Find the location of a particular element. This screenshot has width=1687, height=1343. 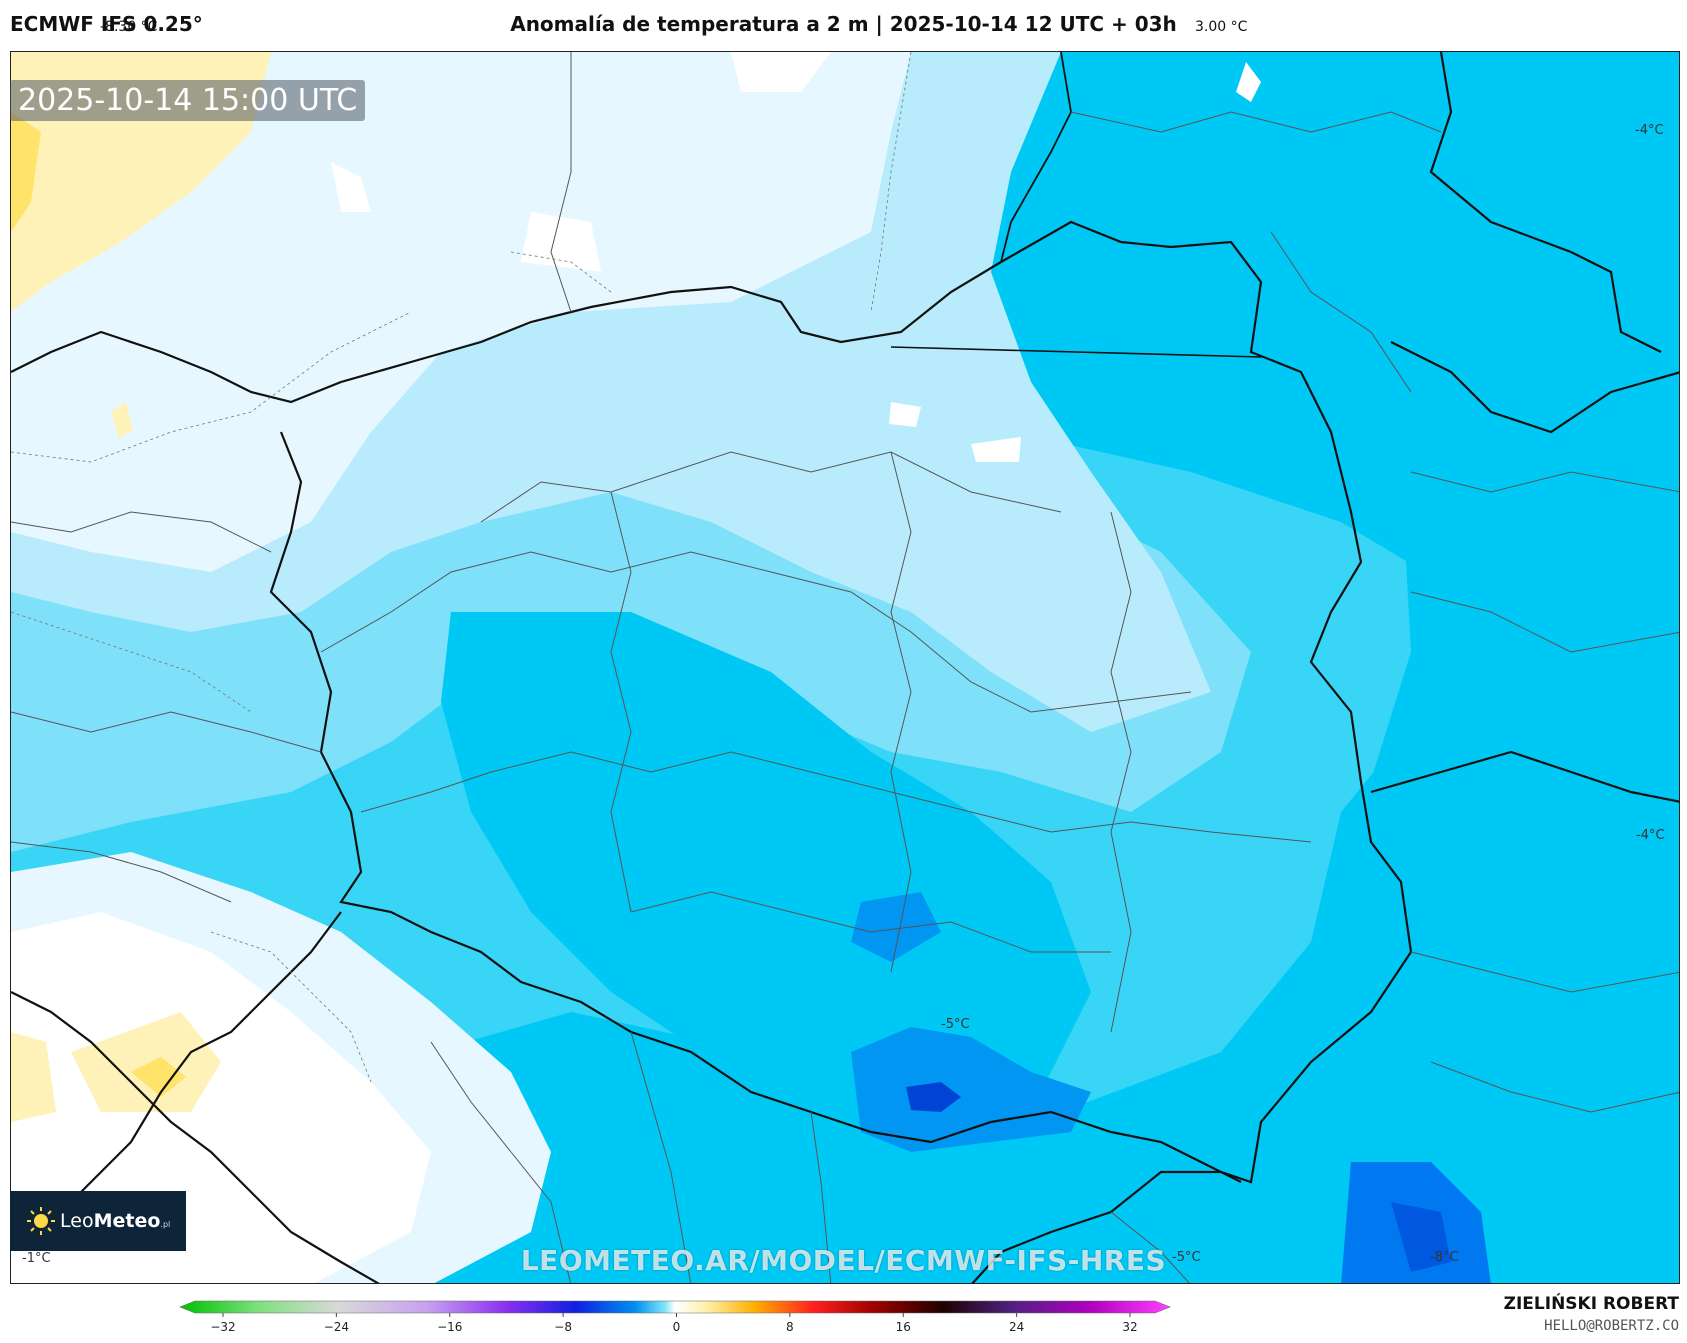

isotherm-label-sw: -1°C is located at coordinates (36, 1258).